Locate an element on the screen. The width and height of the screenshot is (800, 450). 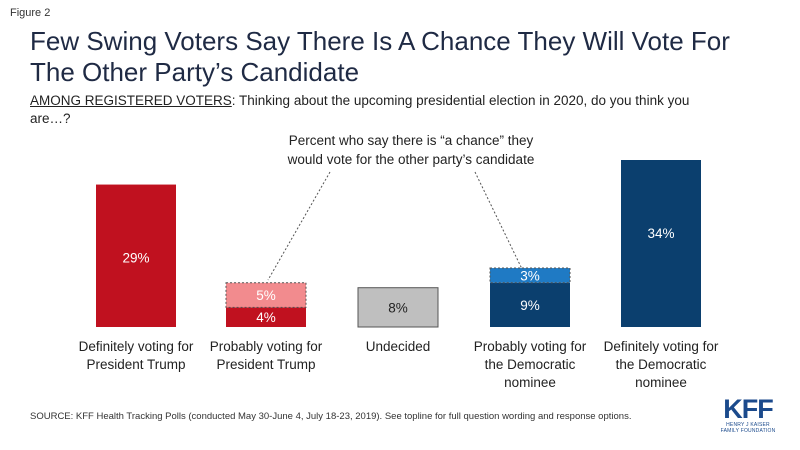
bar-other-party-chance-probably-voting-for-president-trump is located at coordinates (266, 295).